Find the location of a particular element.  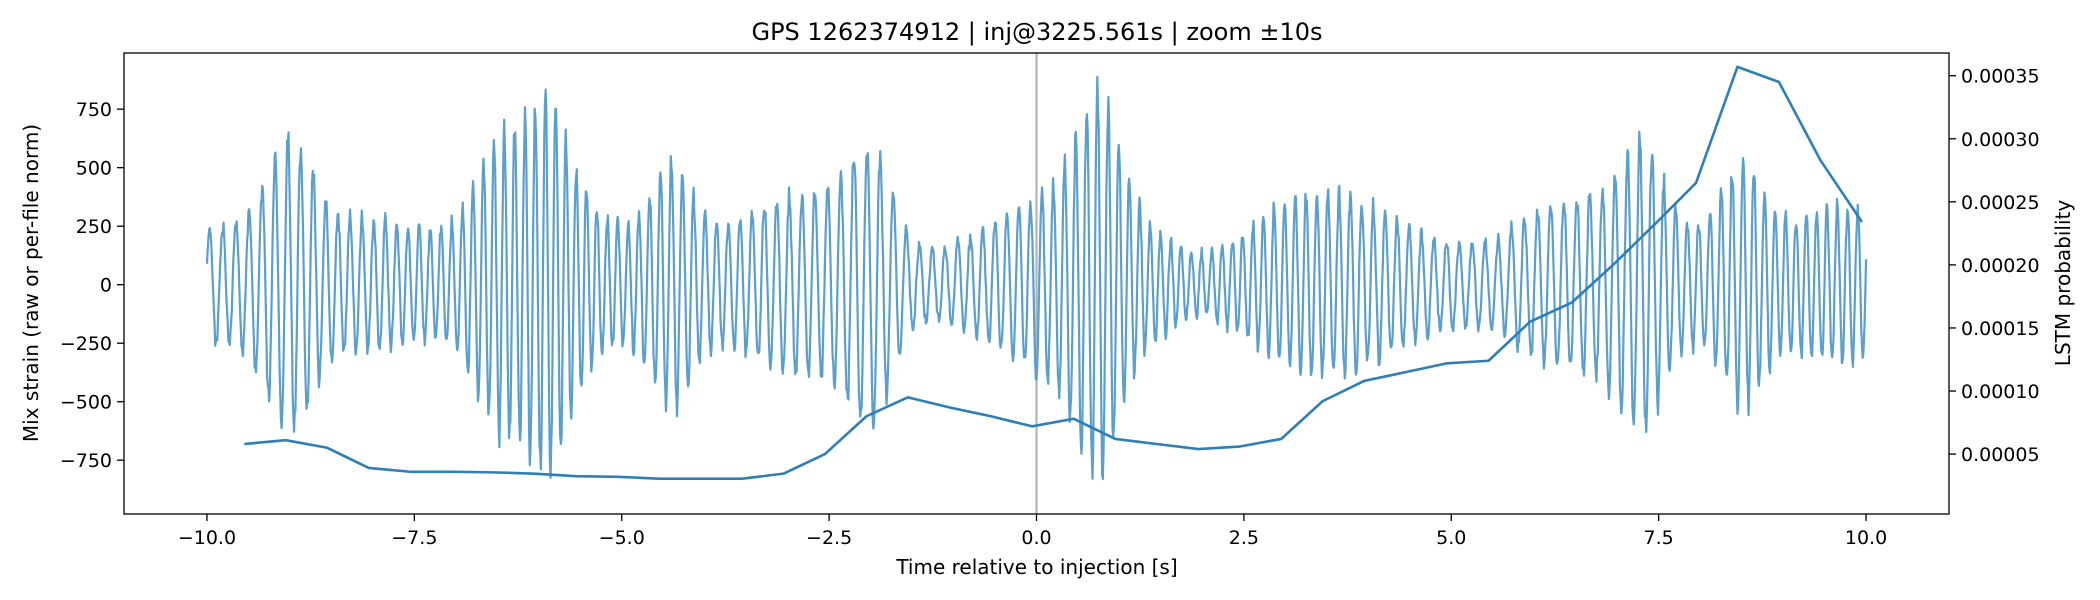

y-left-tick-label: 500 is located at coordinates (94, 169).